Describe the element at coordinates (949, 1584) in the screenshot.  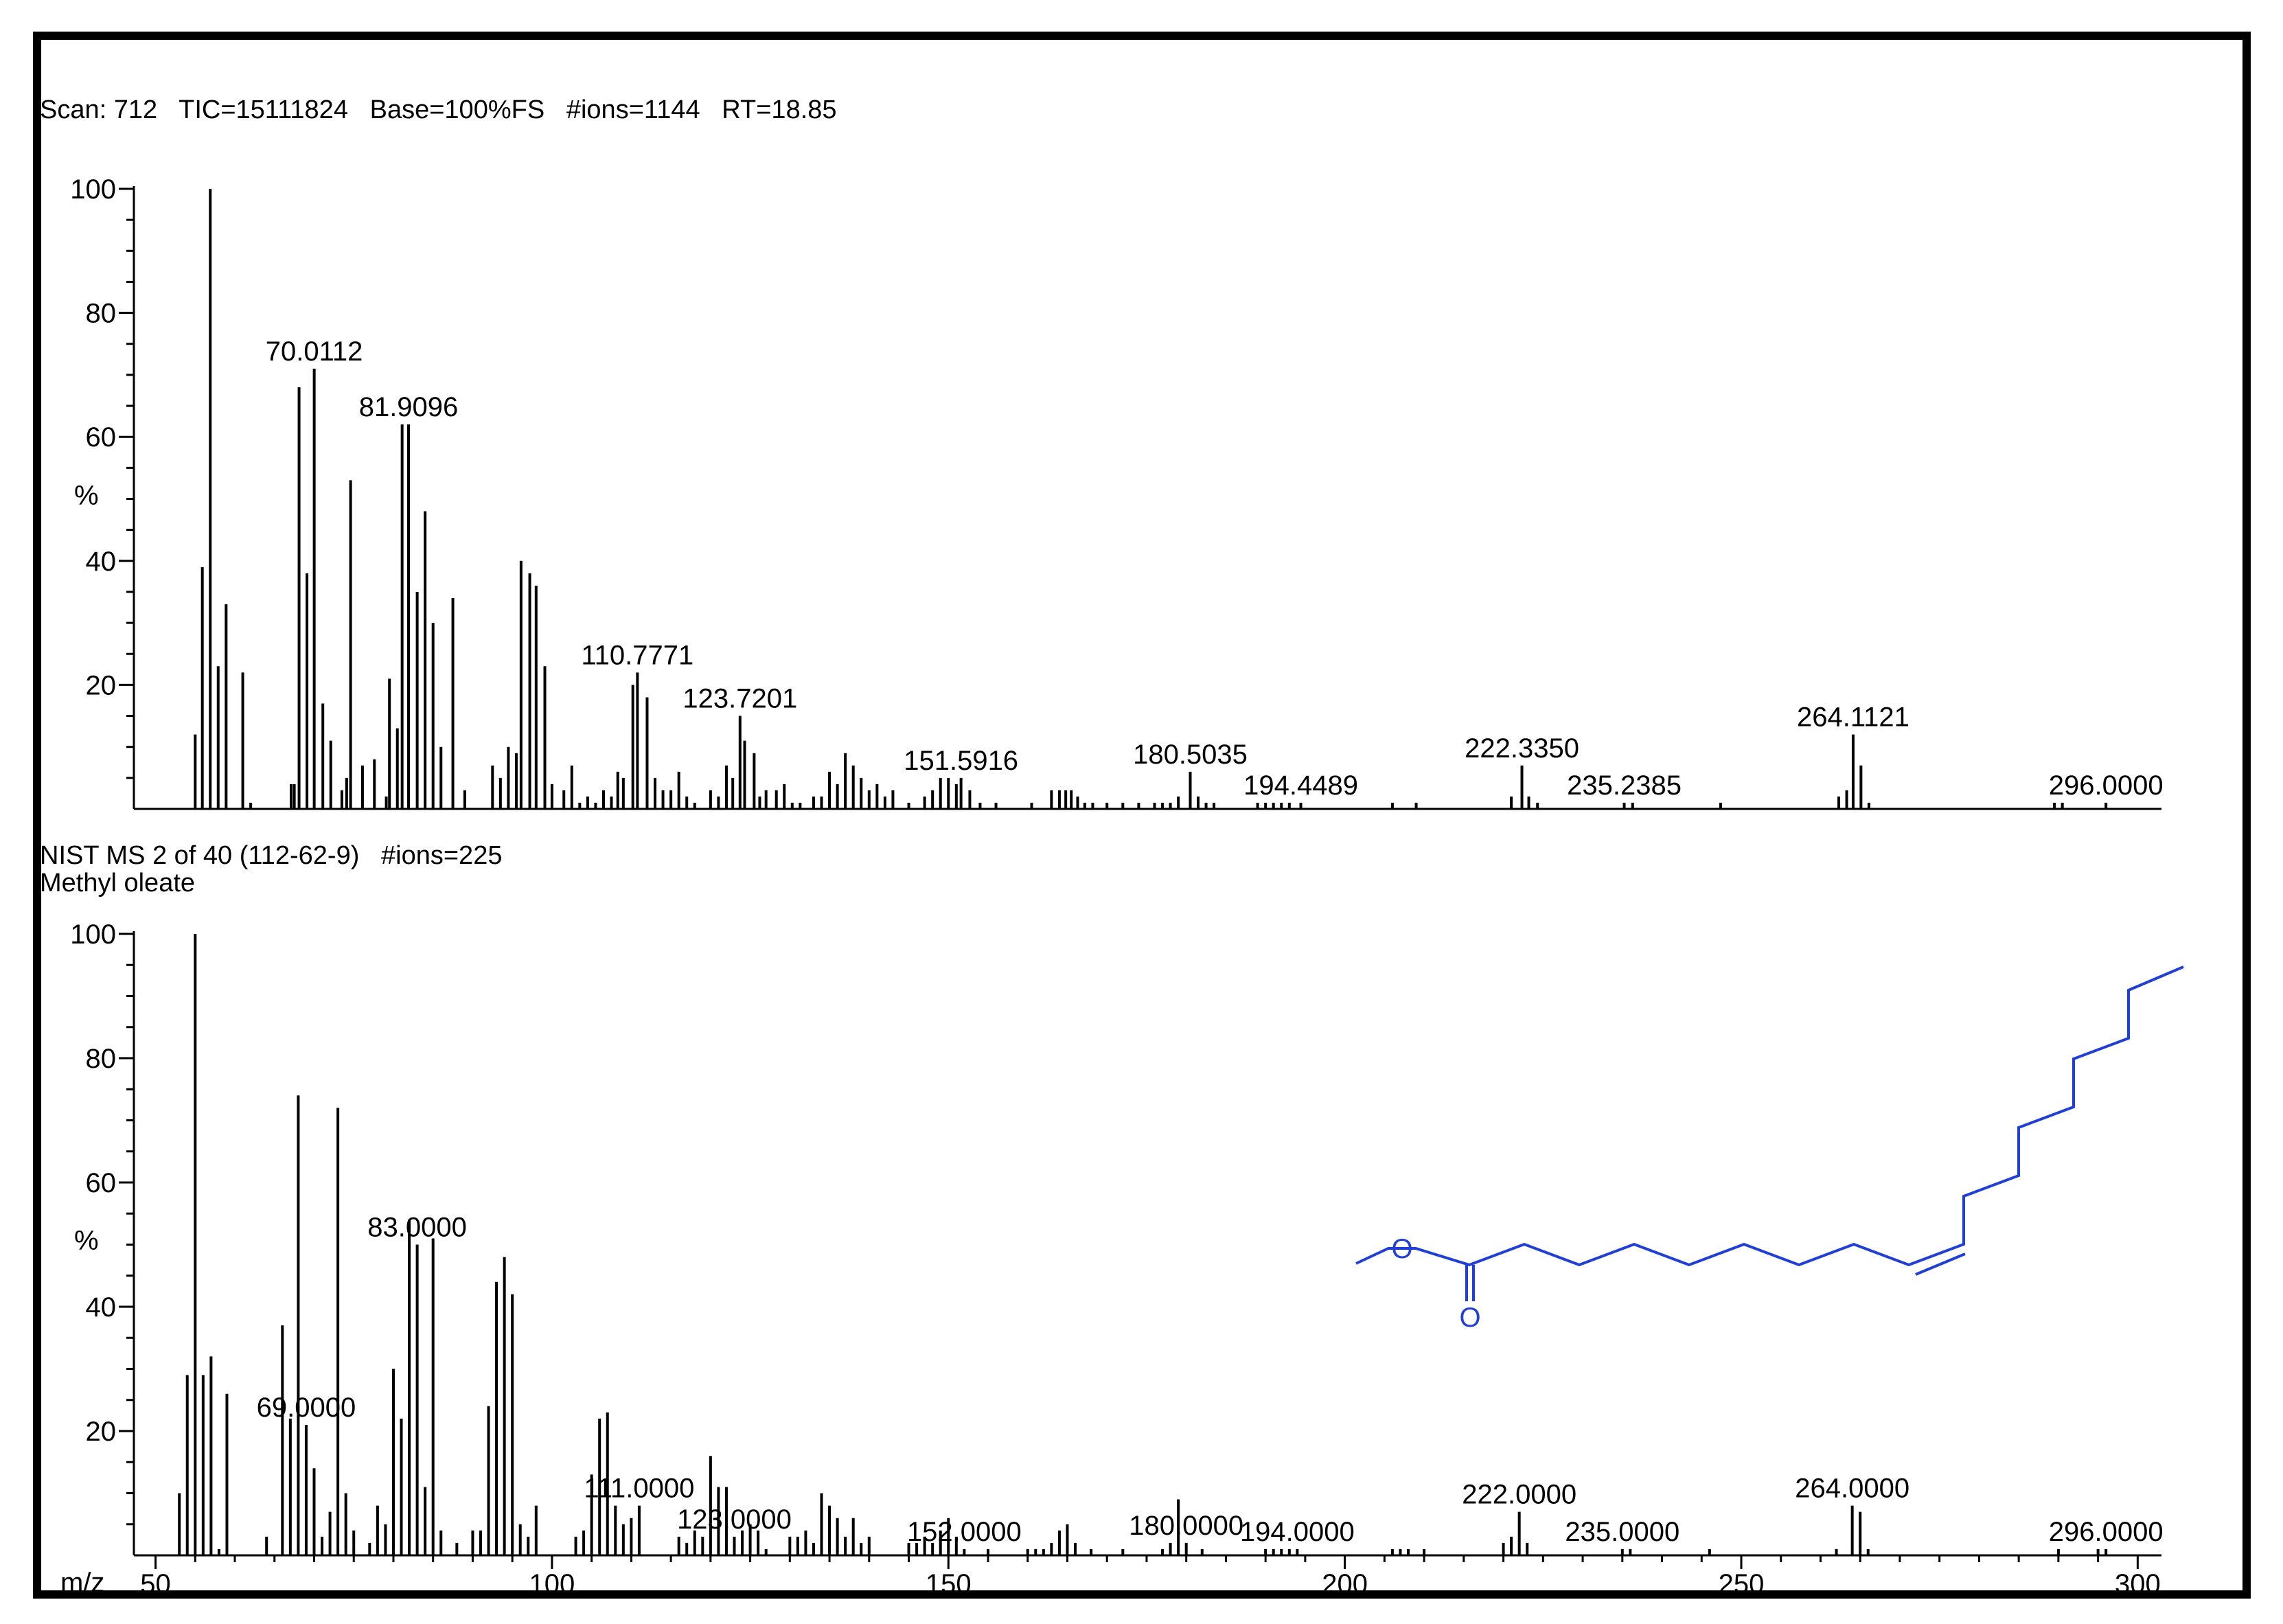
I see `x-tick-label: 150` at that location.